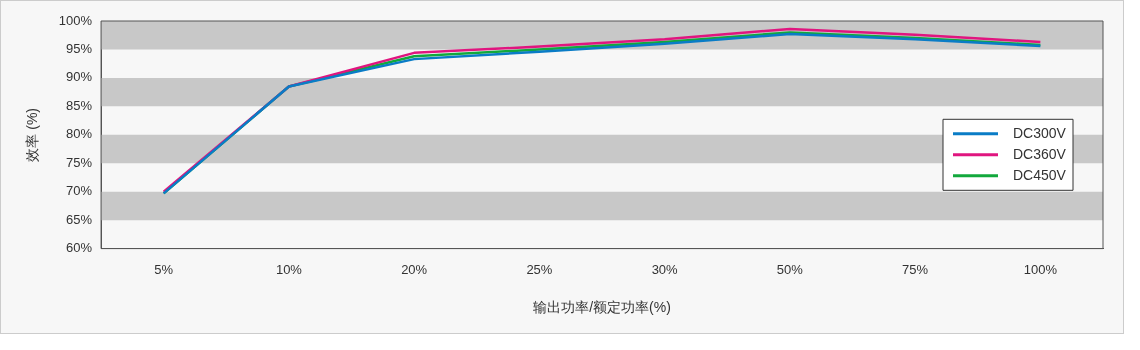 Image resolution: width=1140 pixels, height=350 pixels. I want to click on y-tick-label: 65%, so click(79, 219).